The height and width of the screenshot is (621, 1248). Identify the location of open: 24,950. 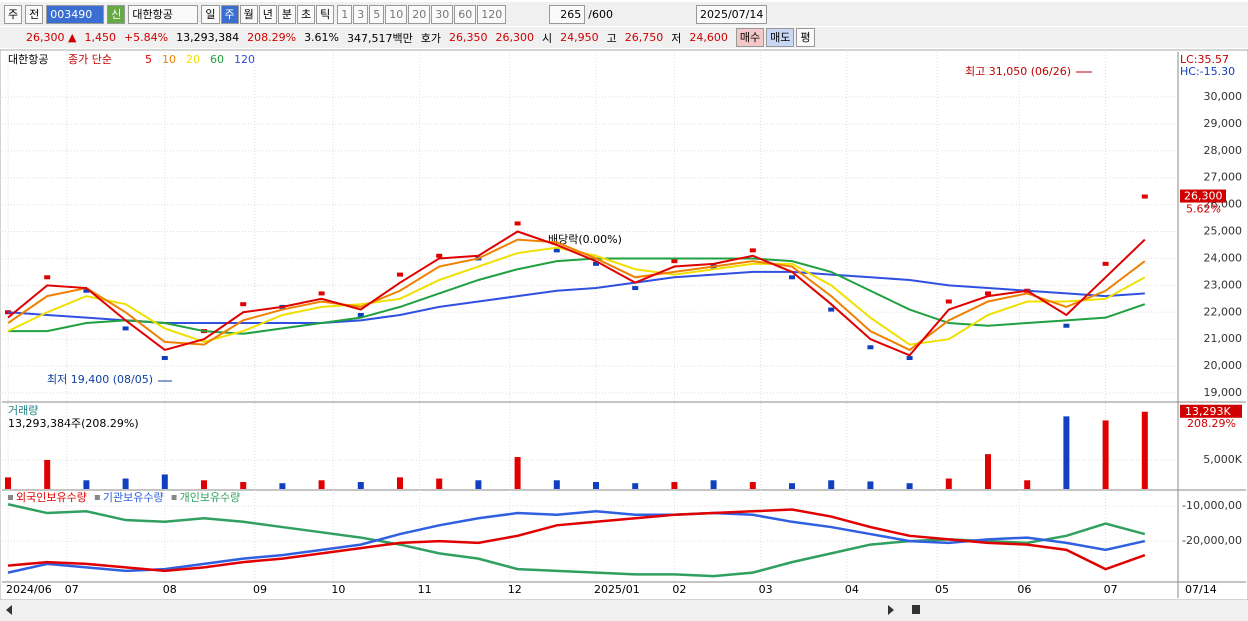
(579, 37).